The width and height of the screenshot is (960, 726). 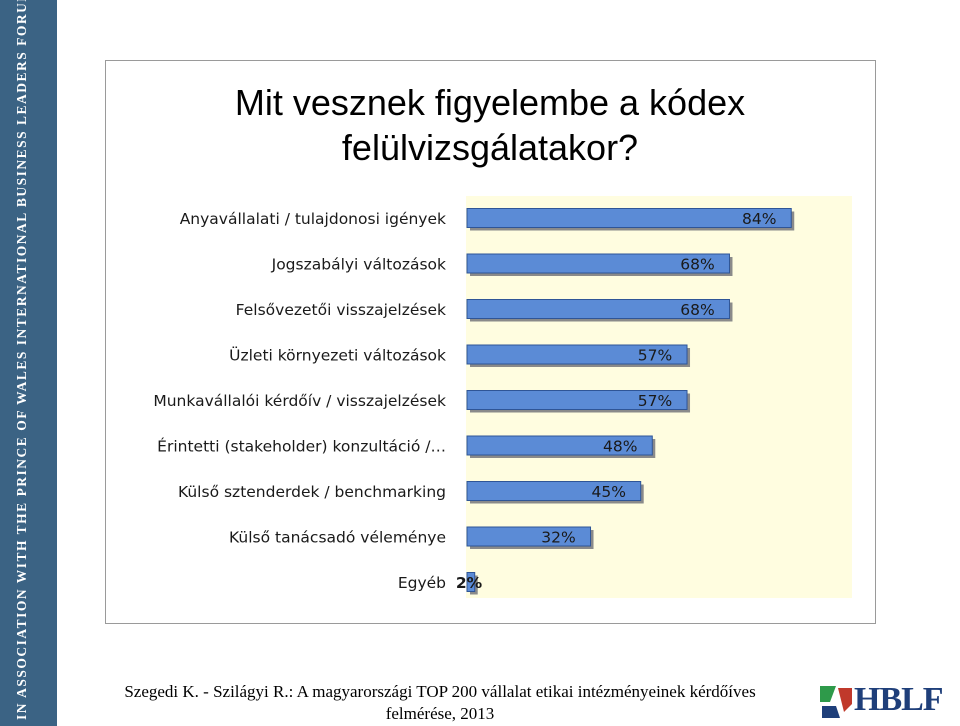 I want to click on category-label: Anyavállalati / tulajdonosi igények, so click(x=313, y=219).